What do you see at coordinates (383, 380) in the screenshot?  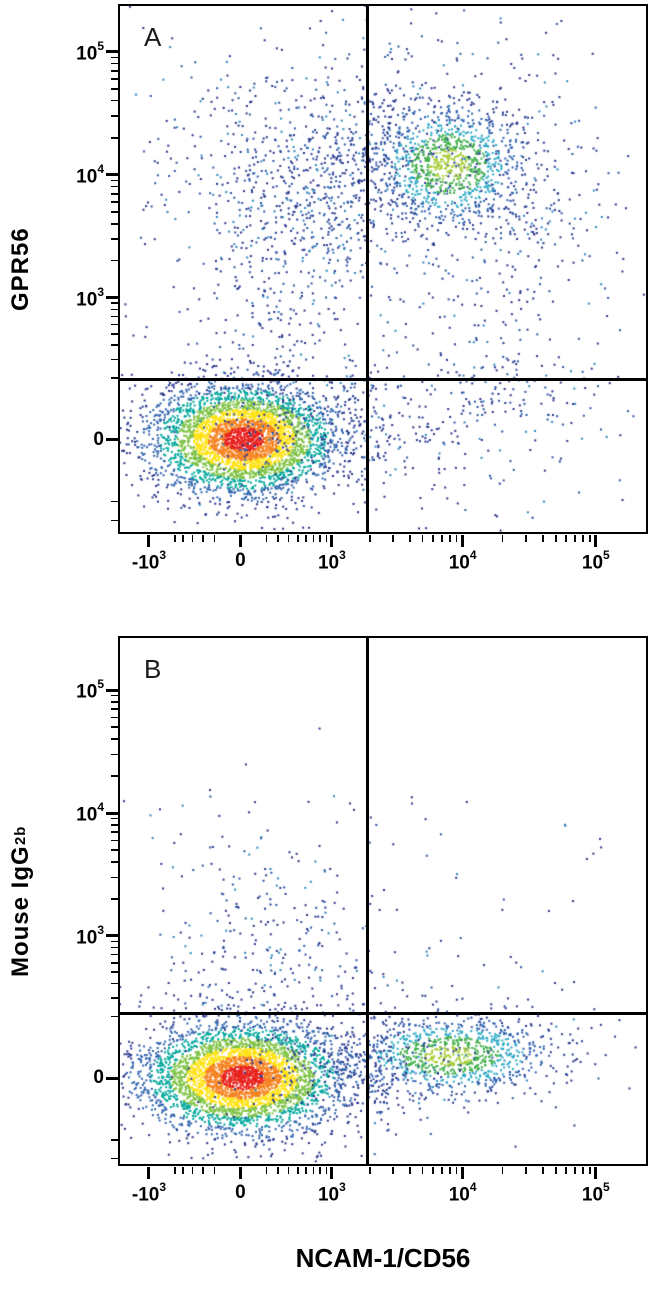 I see `quadrant-gate-horizontal-a` at bounding box center [383, 380].